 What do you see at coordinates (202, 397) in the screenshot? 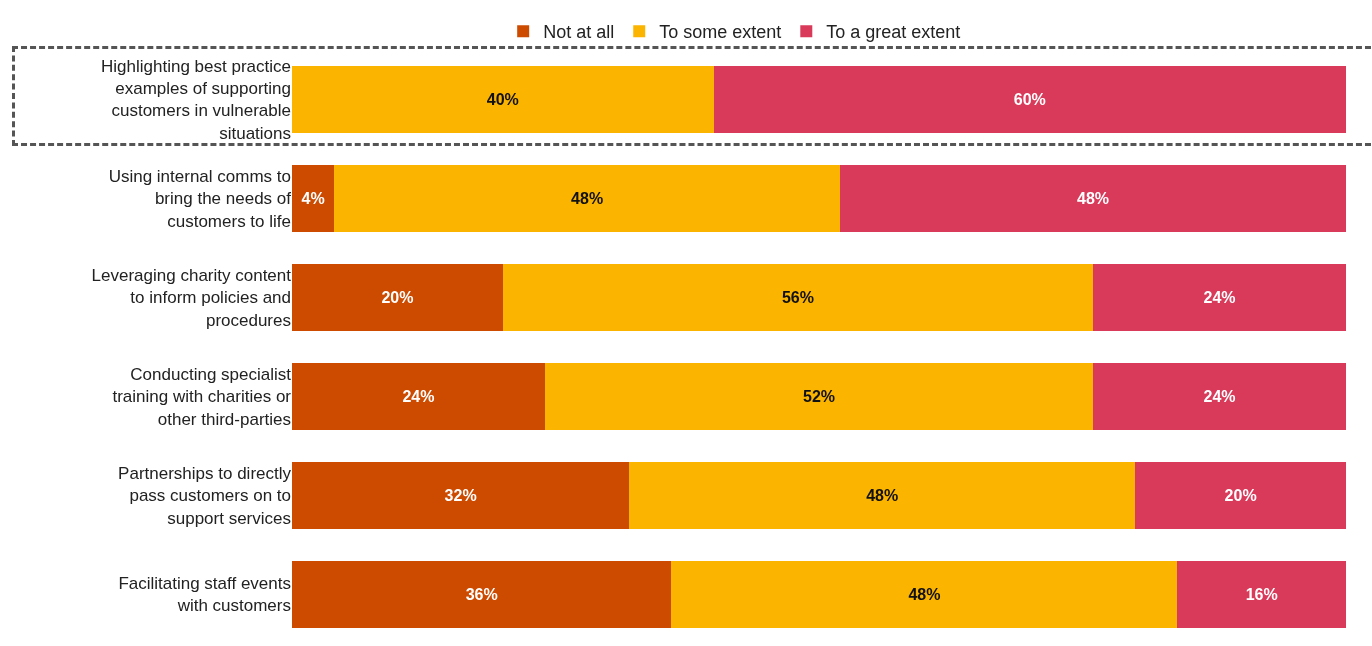
I see `y-tick-label: Conducting specialist training with charities or other third-parties` at bounding box center [202, 397].